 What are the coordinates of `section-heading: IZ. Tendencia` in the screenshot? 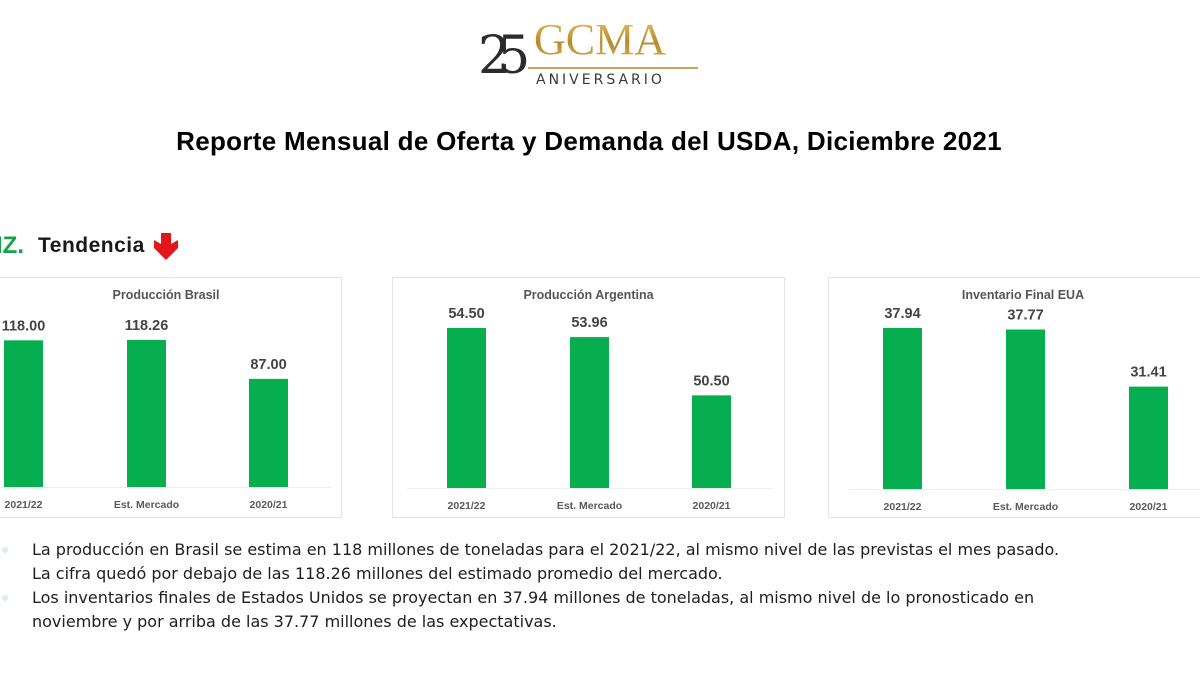 It's located at (90, 246).